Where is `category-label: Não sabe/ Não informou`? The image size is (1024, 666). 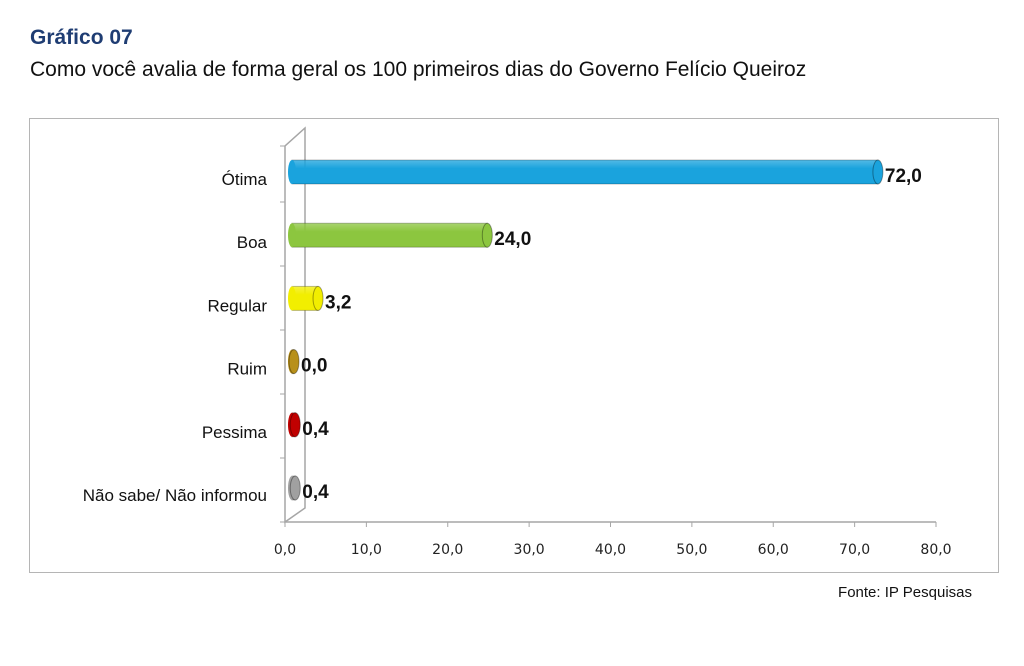 category-label: Não sabe/ Não informou is located at coordinates (175, 495).